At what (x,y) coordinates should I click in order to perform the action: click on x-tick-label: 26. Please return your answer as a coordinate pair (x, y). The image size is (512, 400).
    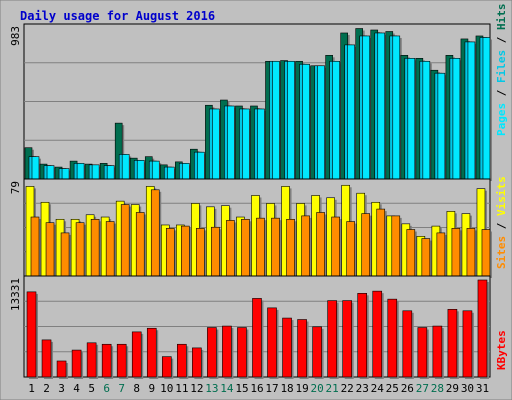
    Looking at the image, I should click on (407, 388).